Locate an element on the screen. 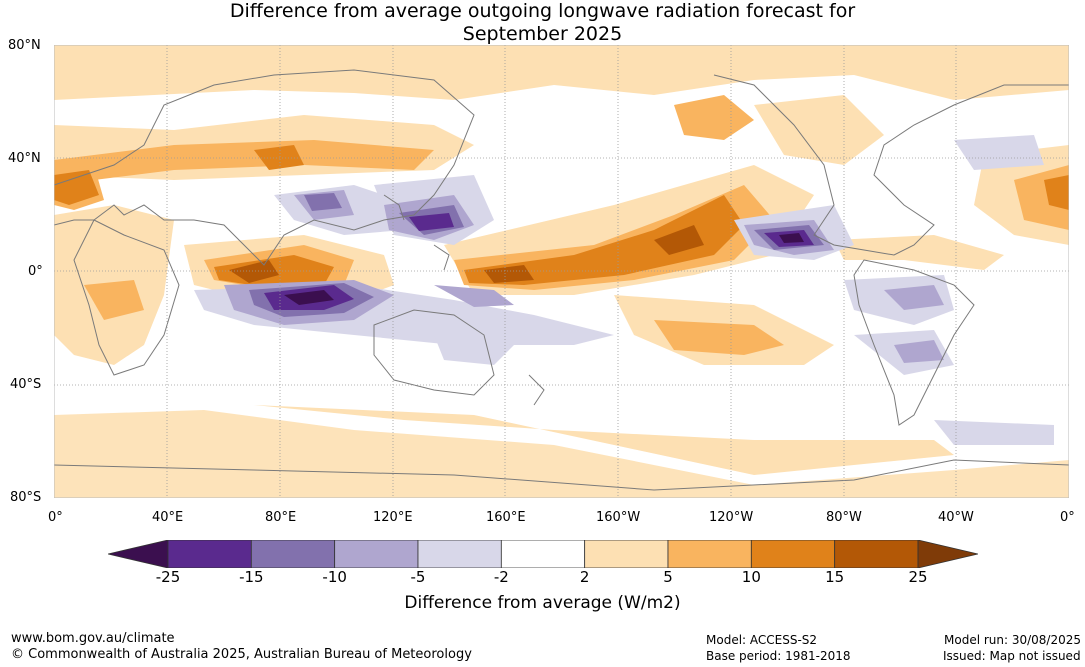 The height and width of the screenshot is (667, 1085). anomaly-fill-positive-darkest is located at coordinates (466, 254).